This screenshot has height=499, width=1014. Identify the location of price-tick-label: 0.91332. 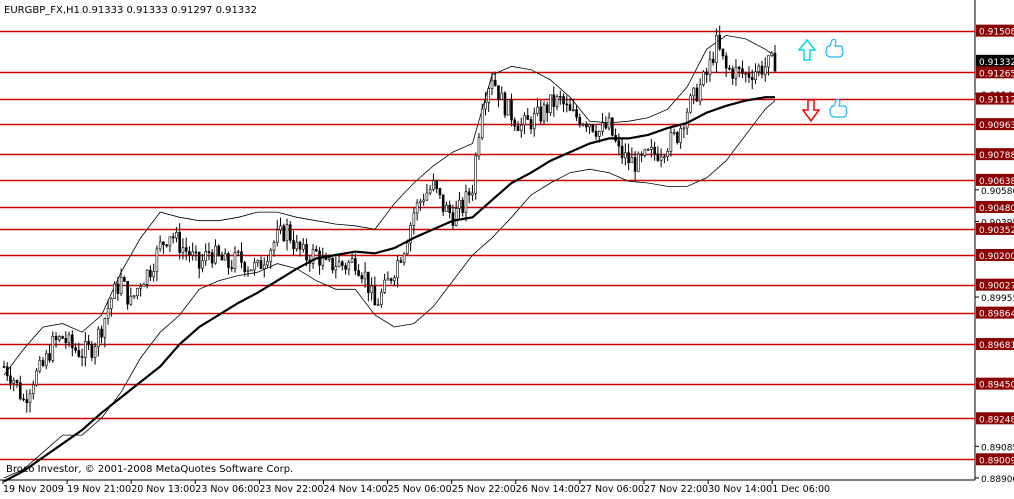
(996, 63).